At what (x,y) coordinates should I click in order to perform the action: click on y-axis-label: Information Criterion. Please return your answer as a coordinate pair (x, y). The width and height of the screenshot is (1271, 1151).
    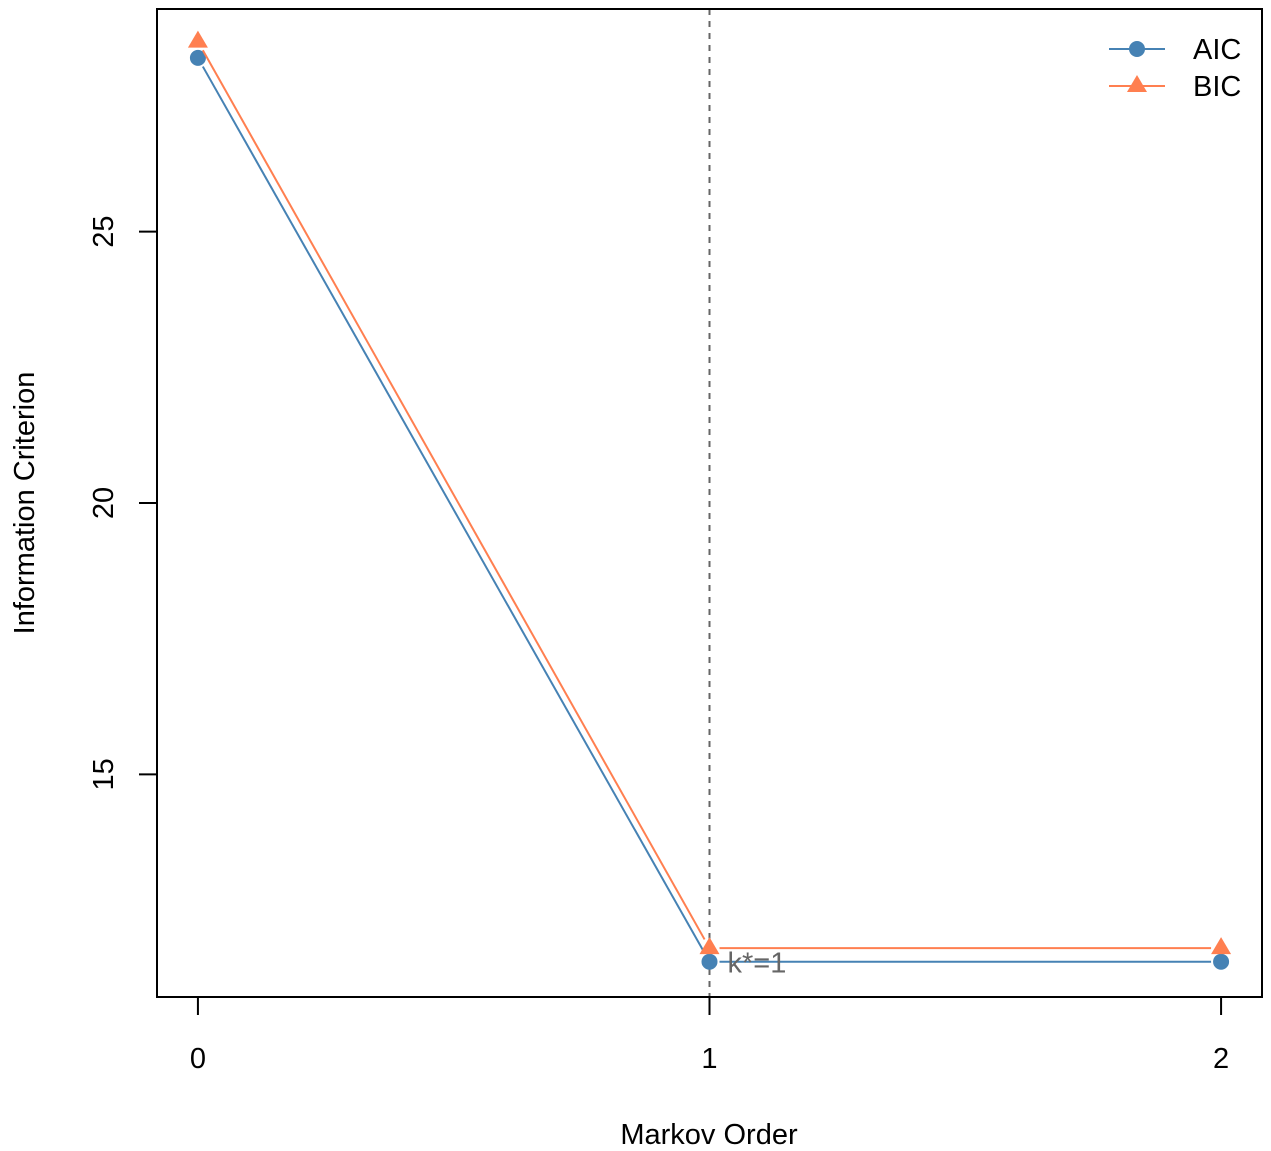
    Looking at the image, I should click on (25, 503).